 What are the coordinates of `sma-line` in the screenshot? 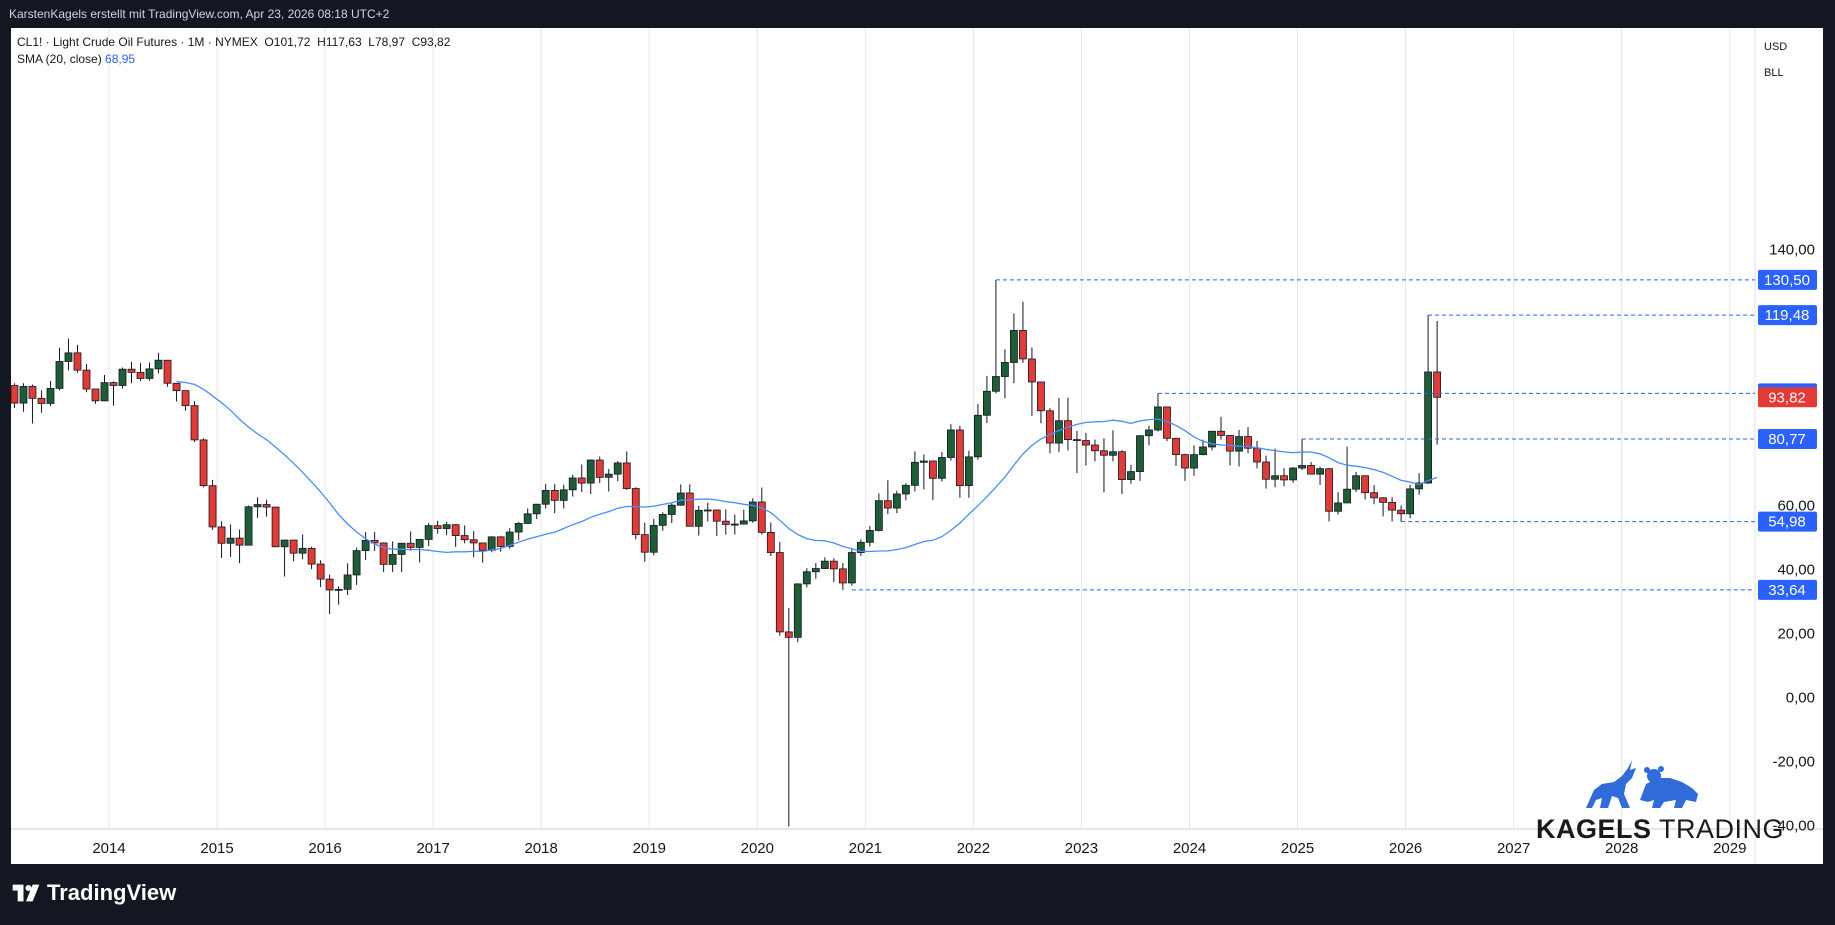 It's located at (807, 467).